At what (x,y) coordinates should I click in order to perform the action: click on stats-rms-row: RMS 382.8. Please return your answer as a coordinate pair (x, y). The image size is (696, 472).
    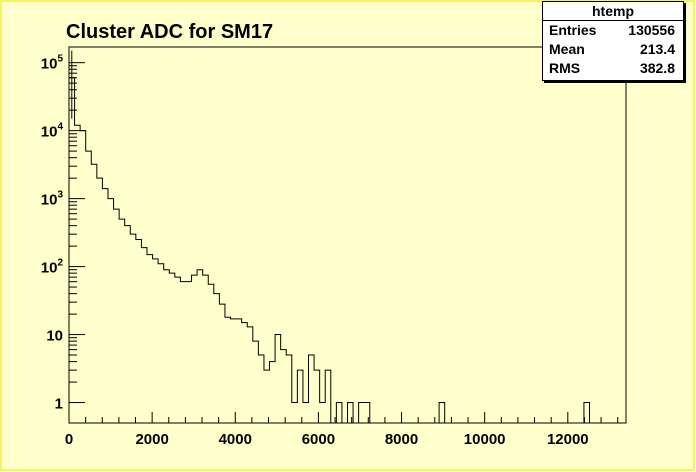
    Looking at the image, I should click on (613, 68).